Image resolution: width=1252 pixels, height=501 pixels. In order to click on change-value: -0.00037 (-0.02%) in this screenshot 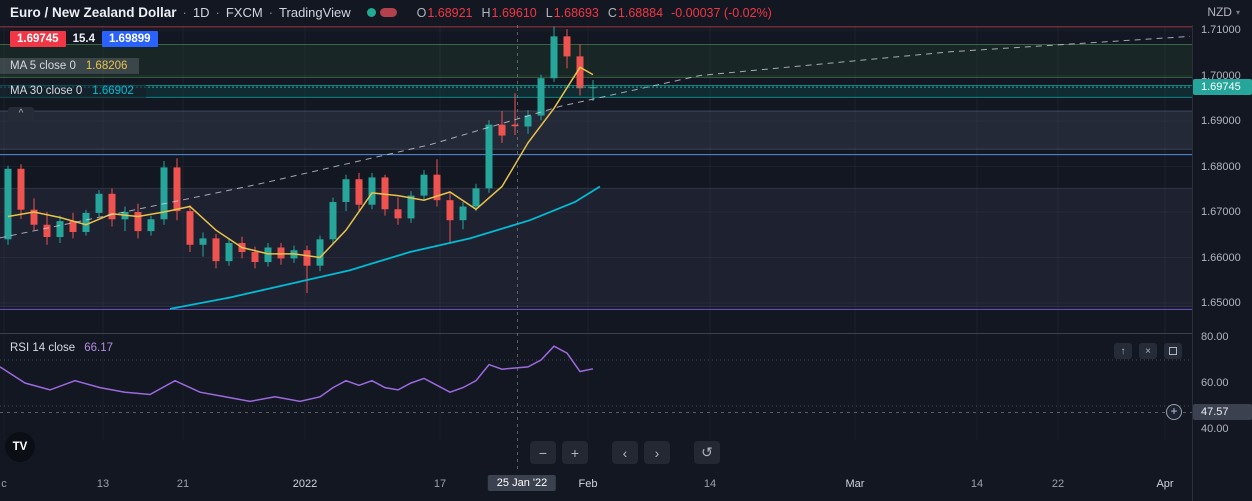, I will do `click(721, 12)`.